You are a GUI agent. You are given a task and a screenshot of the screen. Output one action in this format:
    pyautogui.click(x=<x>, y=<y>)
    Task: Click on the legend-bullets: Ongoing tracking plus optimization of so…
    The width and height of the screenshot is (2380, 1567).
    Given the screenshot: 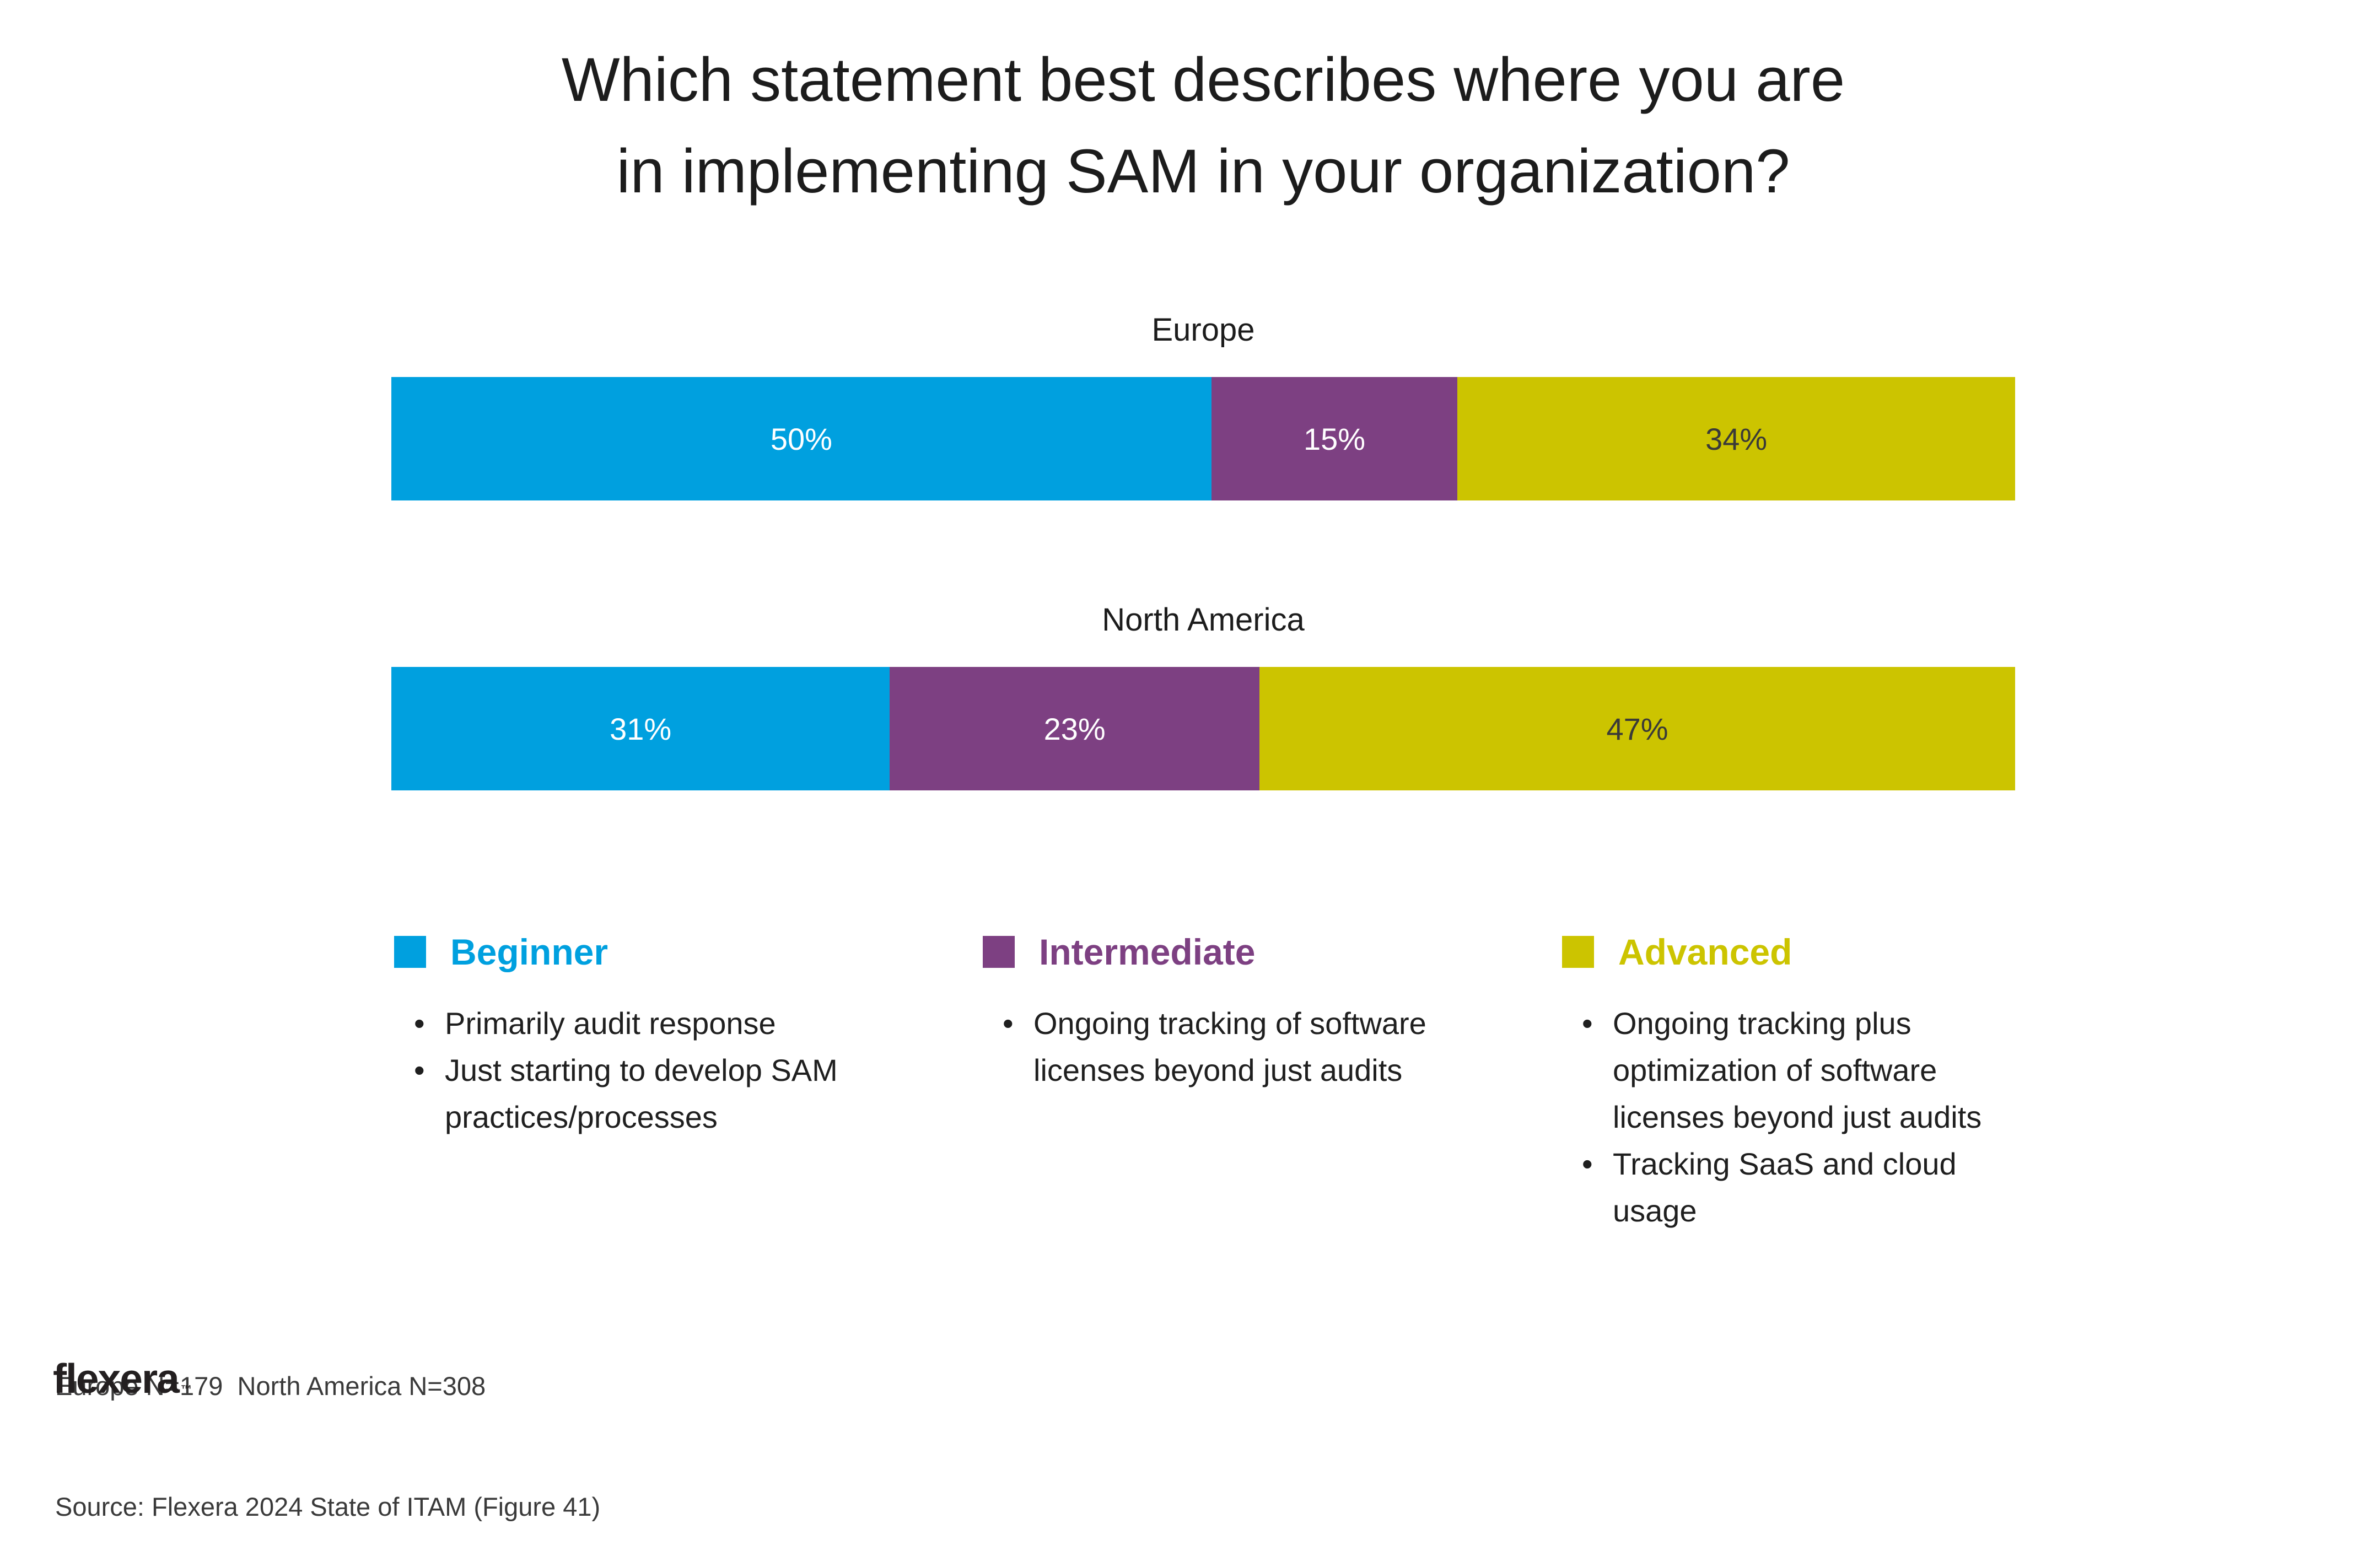 What is the action you would take?
    pyautogui.click(x=1805, y=1117)
    